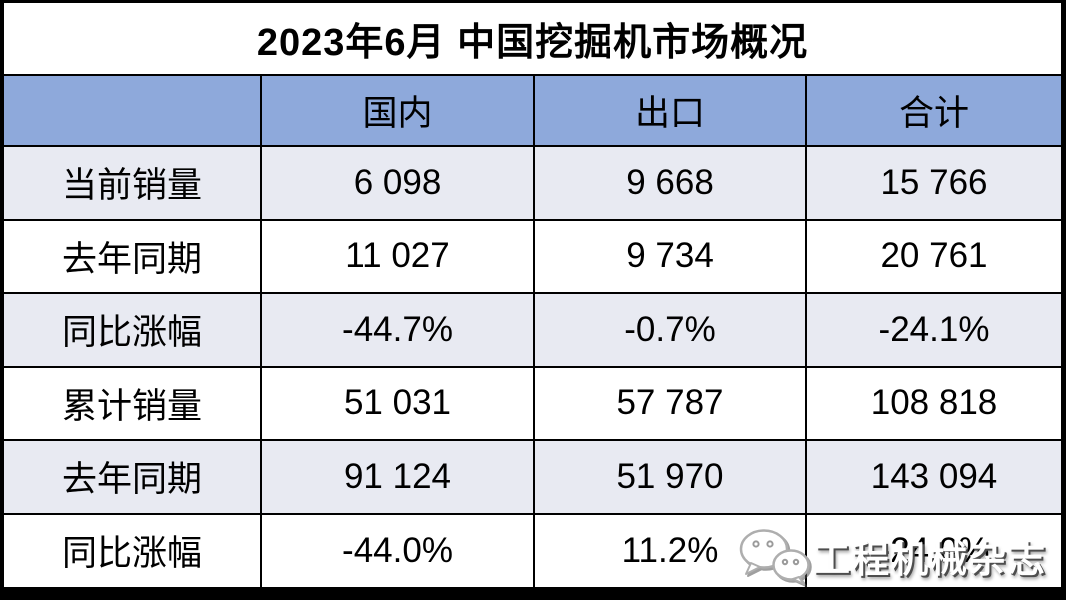 This screenshot has width=1066, height=600. What do you see at coordinates (397, 403) in the screenshot?
I see `cell-value: 51 031` at bounding box center [397, 403].